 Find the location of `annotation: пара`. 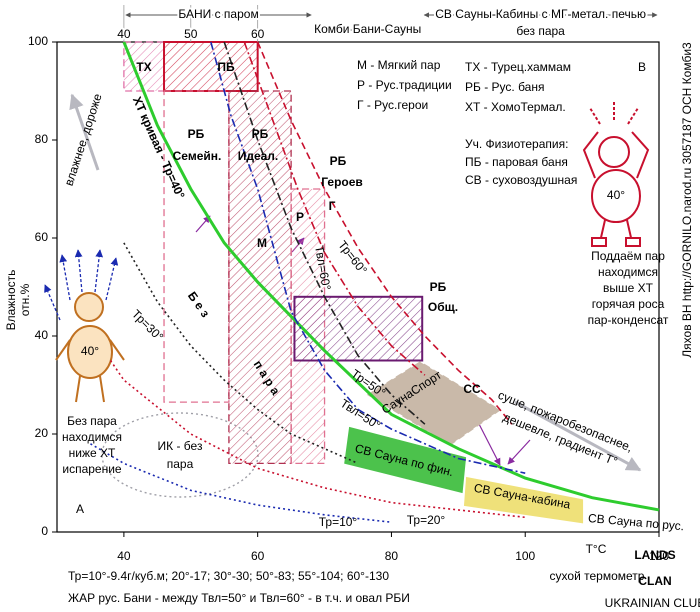

annotation: пара is located at coordinates (180, 464).